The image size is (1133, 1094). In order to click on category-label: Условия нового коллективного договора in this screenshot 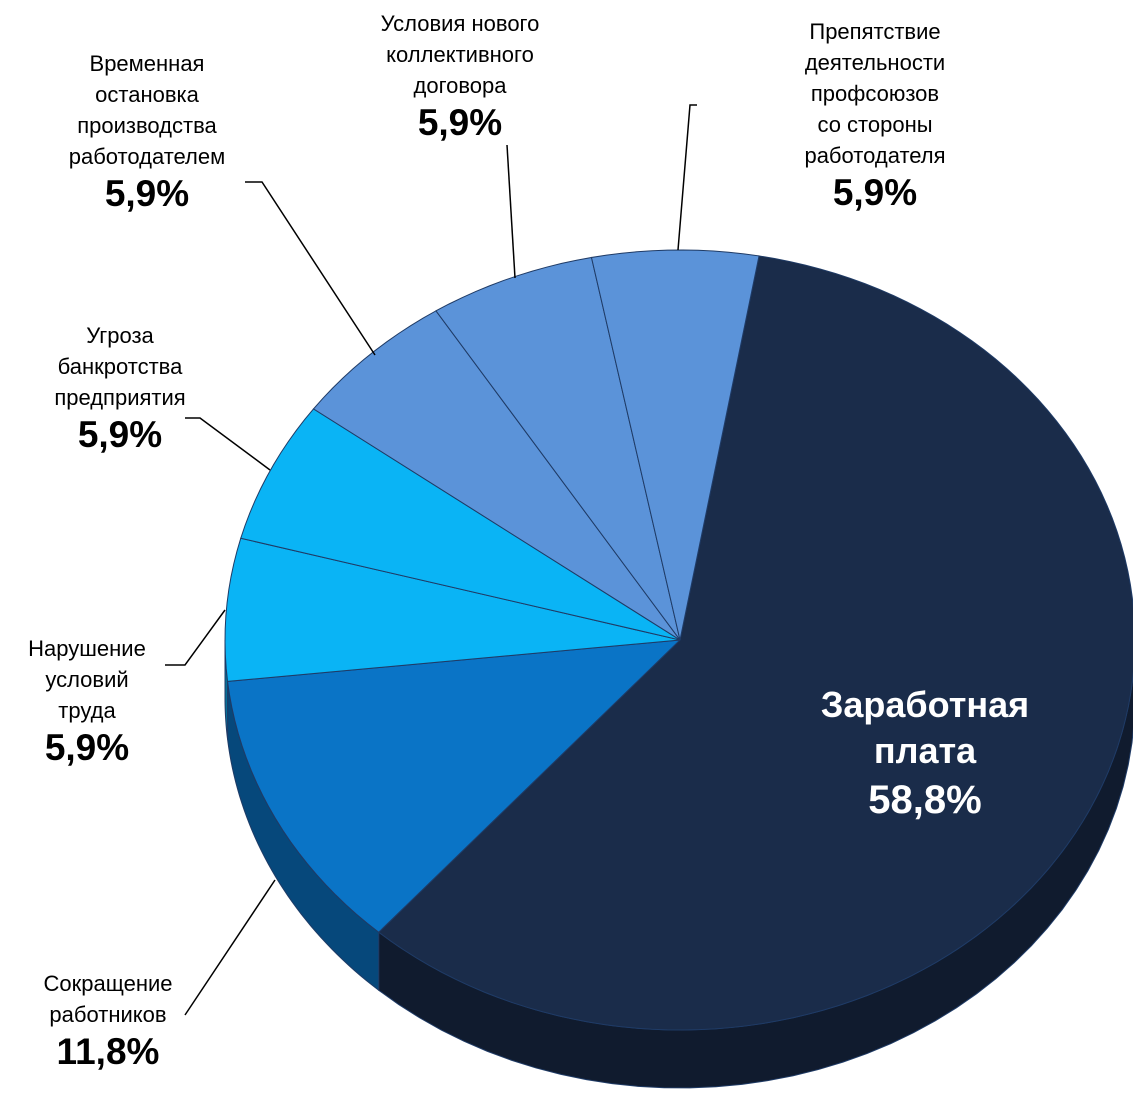, I will do `click(460, 54)`.